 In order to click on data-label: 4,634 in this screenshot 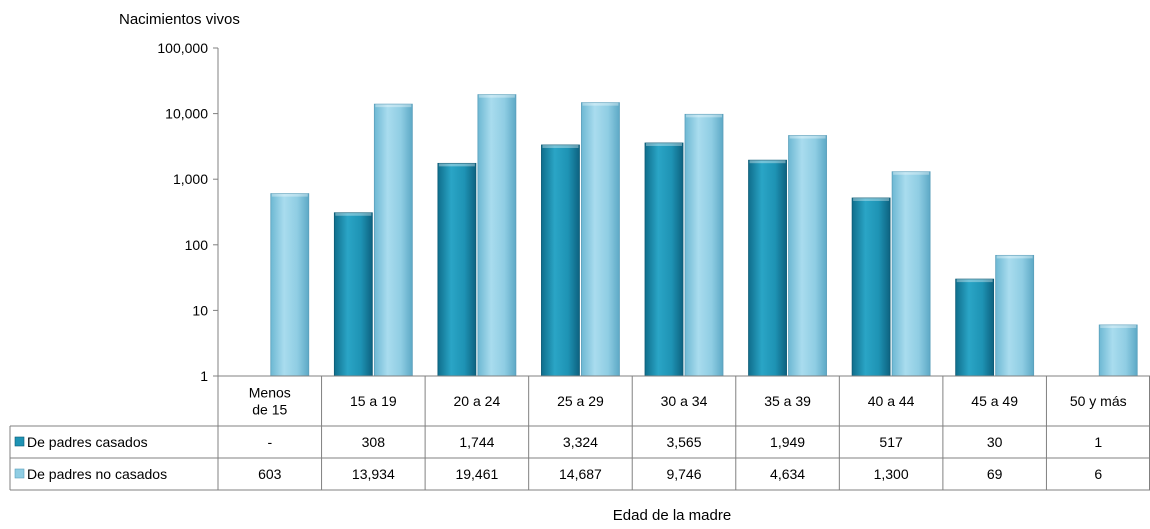, I will do `click(787, 474)`.